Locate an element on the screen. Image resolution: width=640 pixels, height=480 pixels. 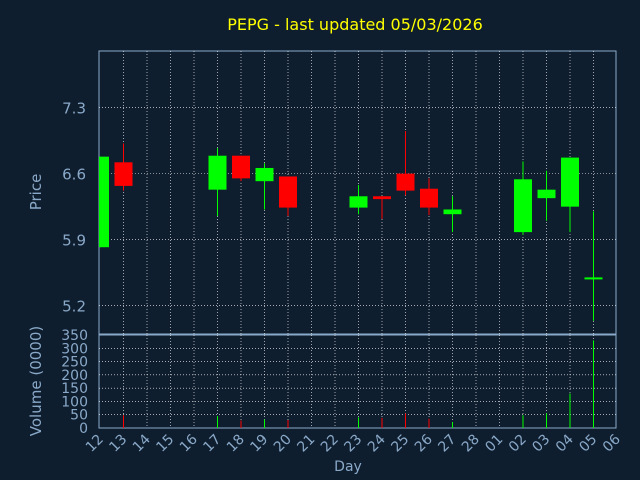
volume-tick-label: 250 is located at coordinates (74, 363).